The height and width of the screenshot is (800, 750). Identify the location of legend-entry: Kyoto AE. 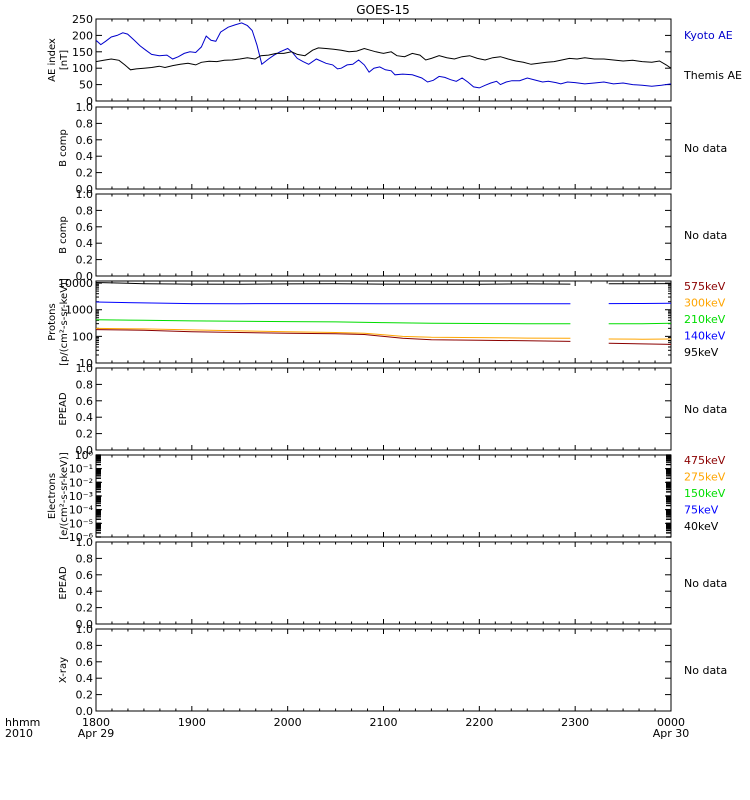
(708, 35).